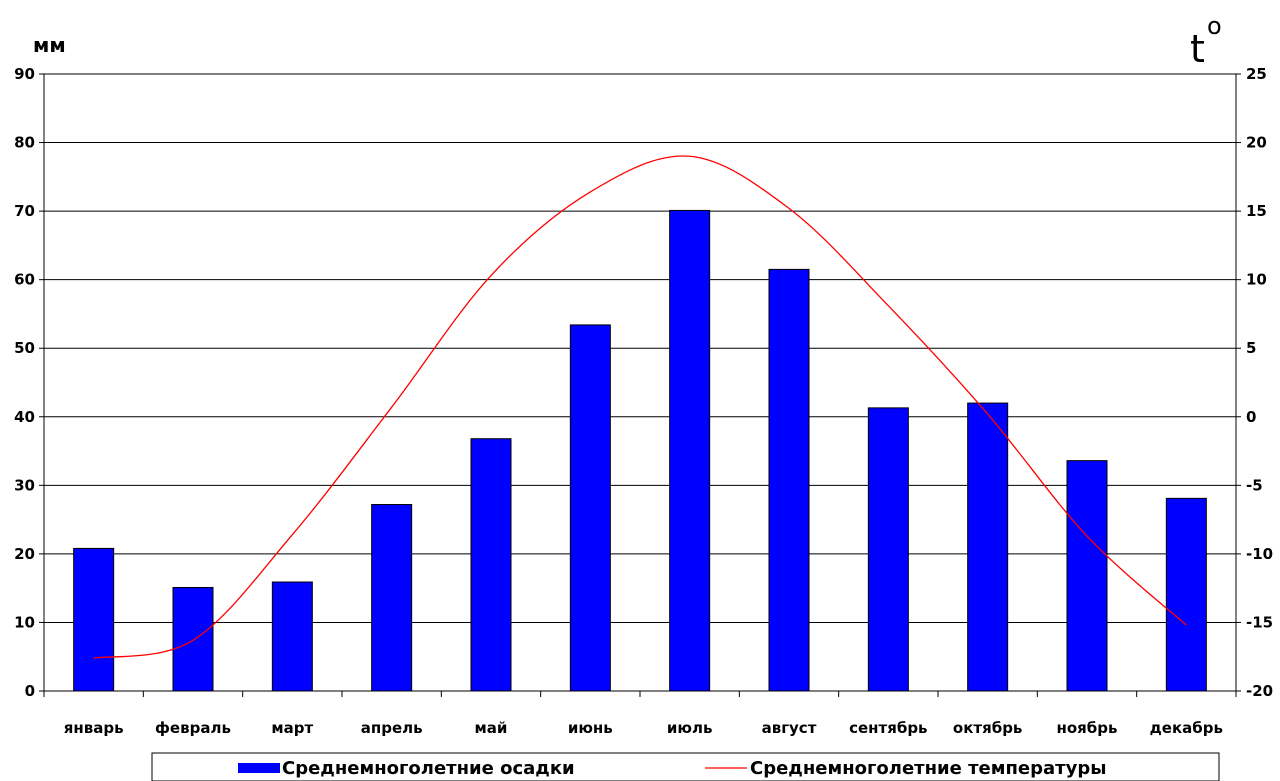  Describe the element at coordinates (1214, 26) in the screenshot. I see `right-axis-unit-superscript: o` at that location.